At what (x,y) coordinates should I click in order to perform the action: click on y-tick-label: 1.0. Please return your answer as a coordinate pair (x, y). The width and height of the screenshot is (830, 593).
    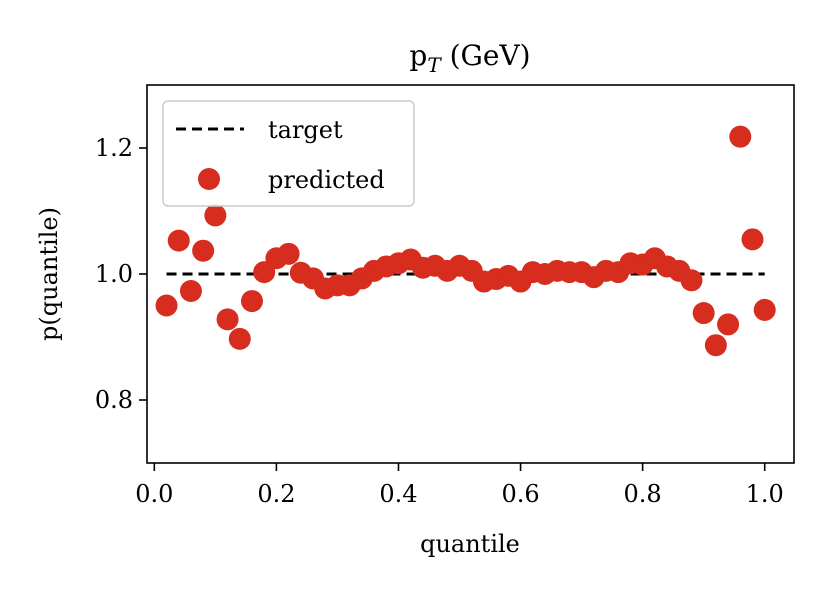
    Looking at the image, I should click on (114, 274).